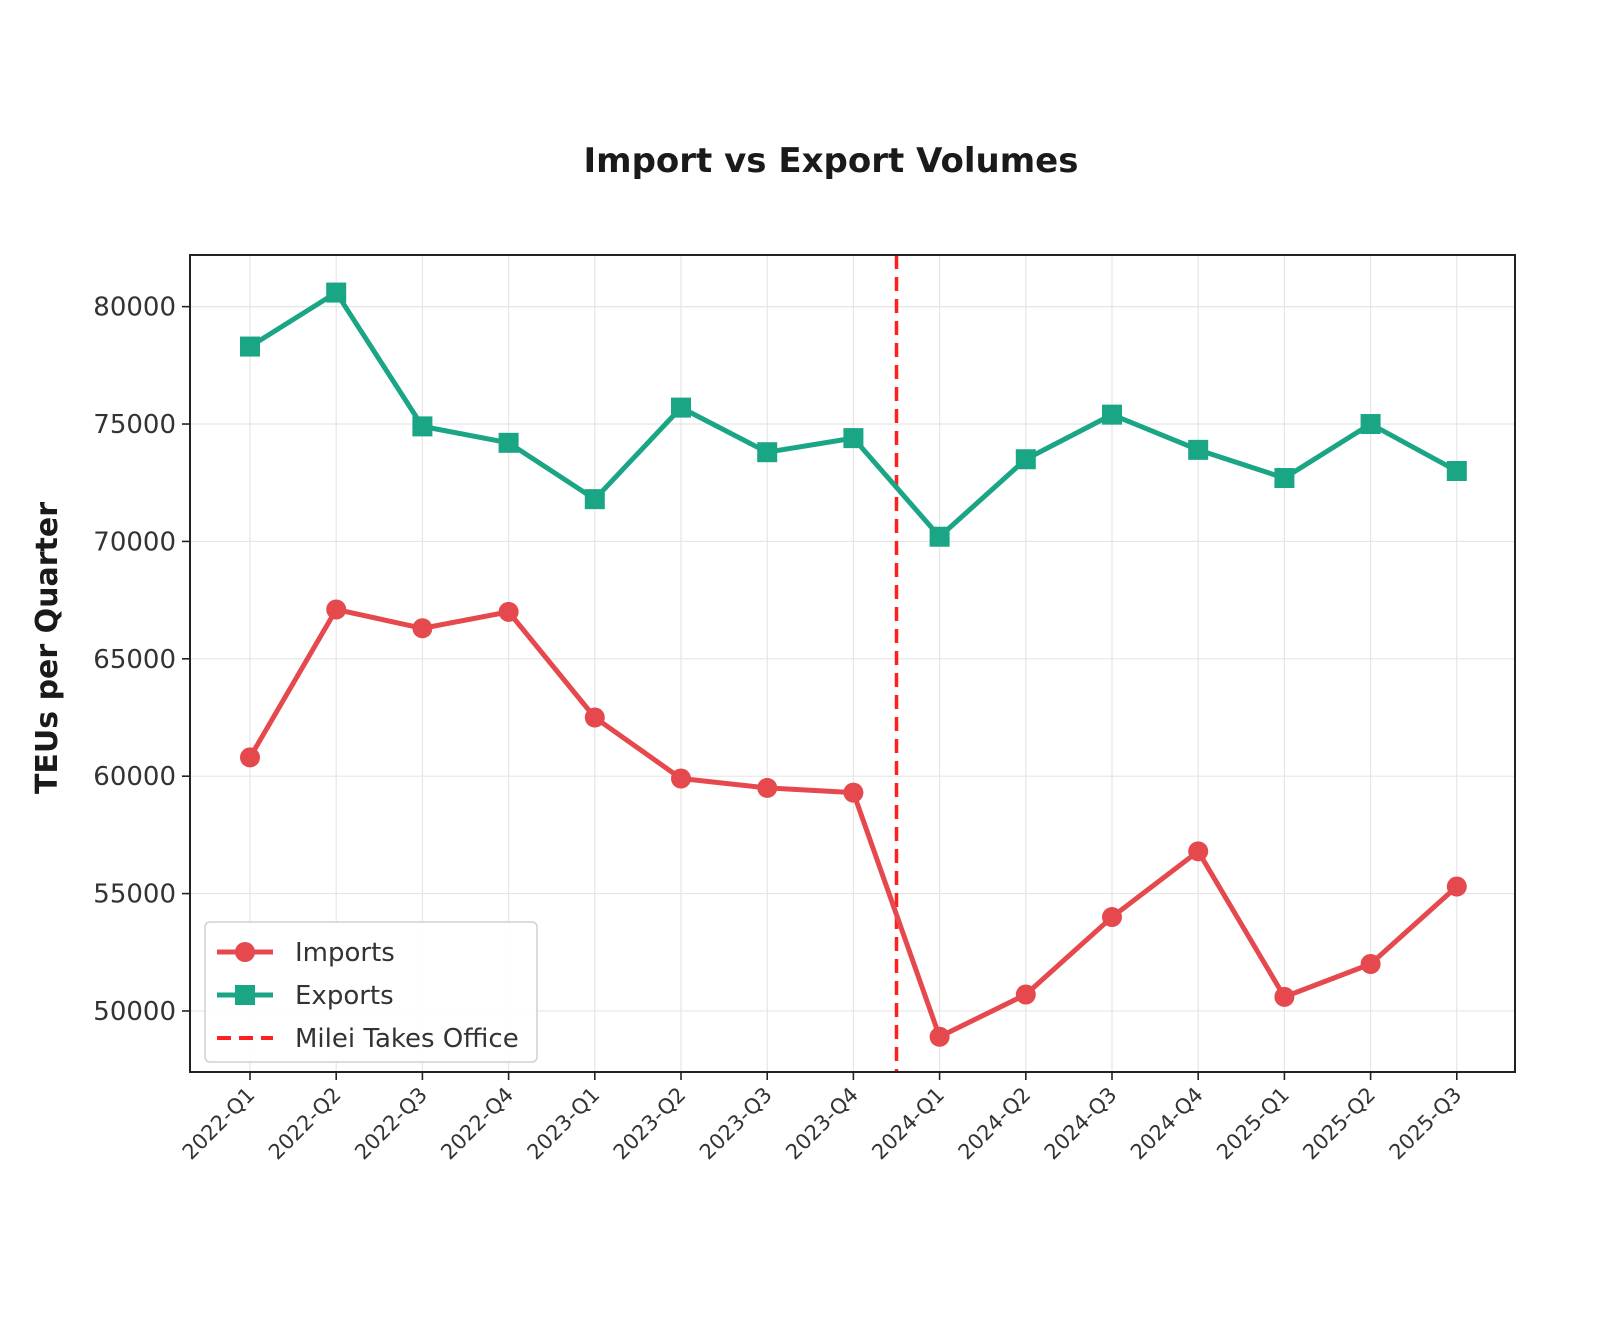 Image resolution: width=1600 pixels, height=1341 pixels. What do you see at coordinates (134, 308) in the screenshot?
I see `y-tick-label: 80000` at bounding box center [134, 308].